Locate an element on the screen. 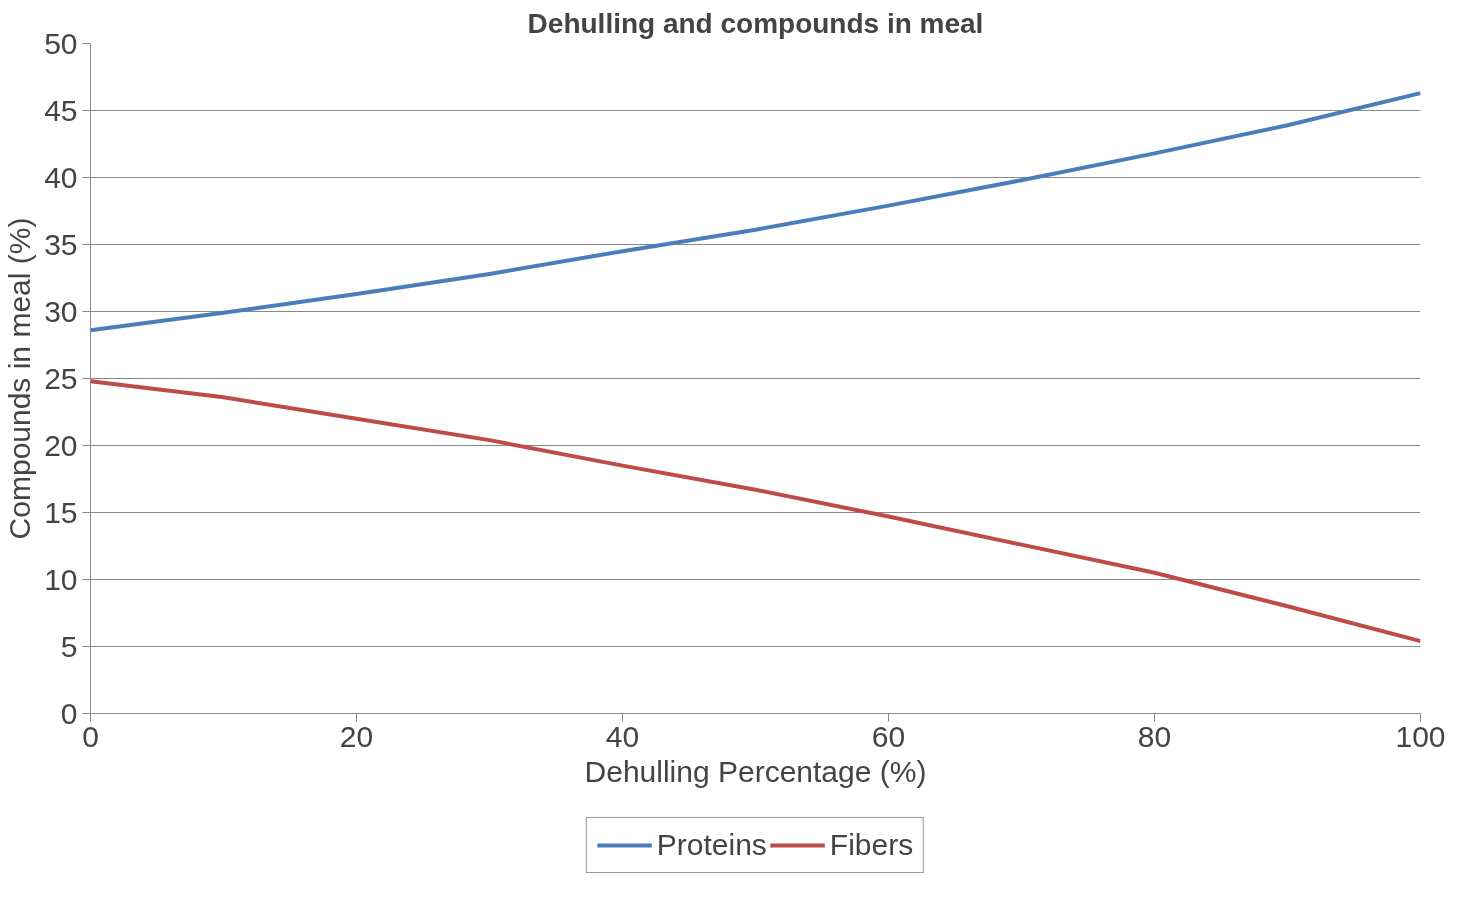  x-axis-title: Dehulling Percentage (%) is located at coordinates (755, 771).